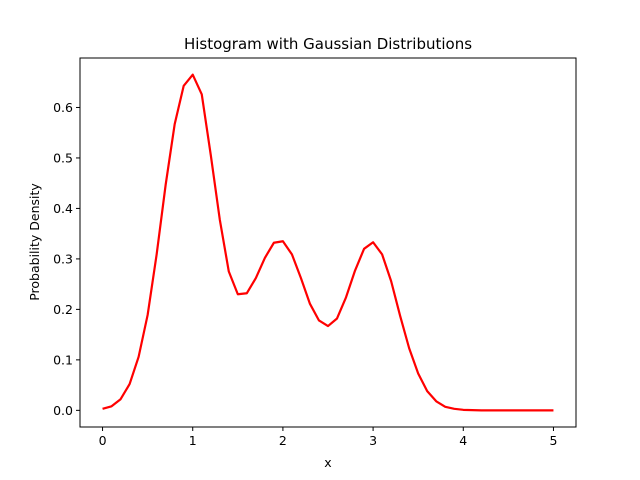  Describe the element at coordinates (328, 44) in the screenshot. I see `chart-title: Histogram with Gaussian Distributions` at that location.